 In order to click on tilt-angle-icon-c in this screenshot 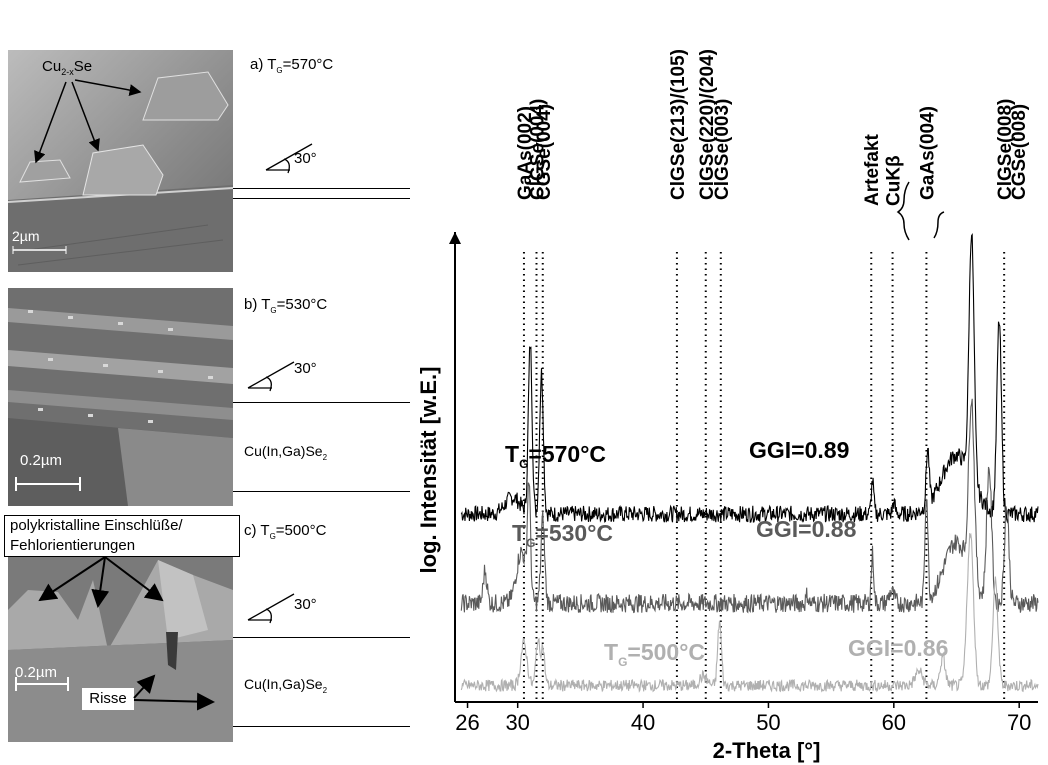, I will do `click(271, 608)`.